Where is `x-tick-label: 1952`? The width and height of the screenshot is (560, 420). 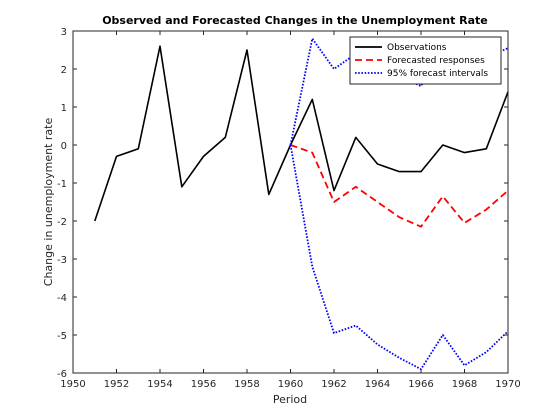
x-tick-label: 1952 is located at coordinates (116, 384).